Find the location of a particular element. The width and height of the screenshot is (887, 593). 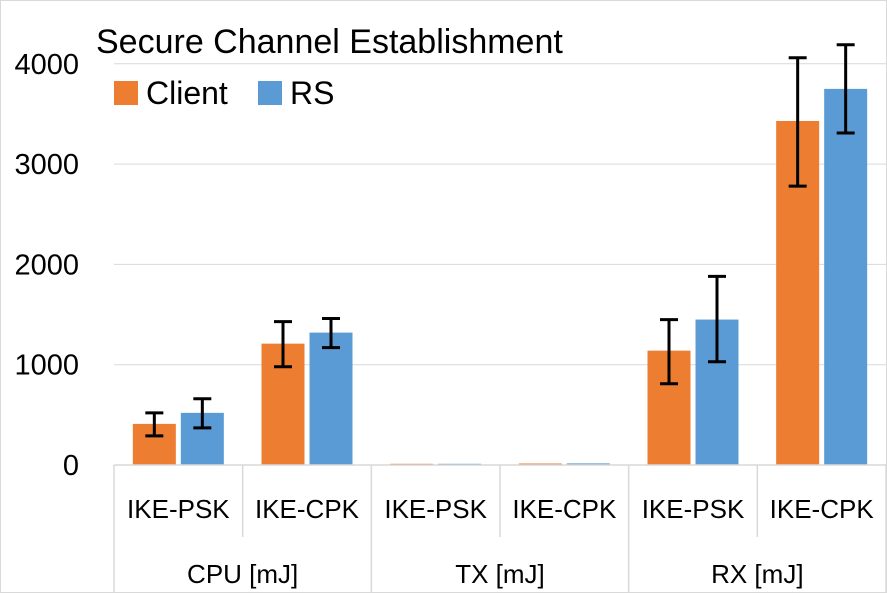

y-tick-label: 2000 is located at coordinates (46, 265).